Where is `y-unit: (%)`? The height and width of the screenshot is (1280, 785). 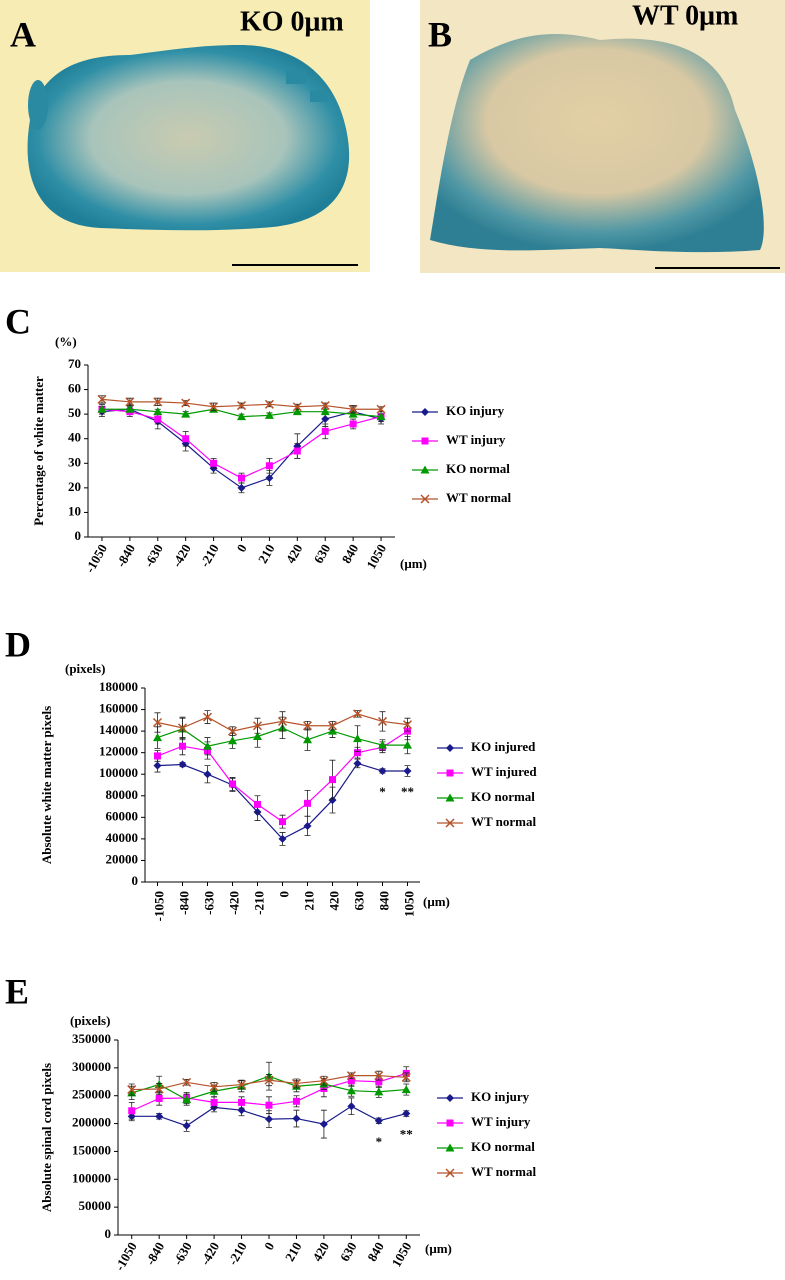 y-unit: (%) is located at coordinates (66, 341).